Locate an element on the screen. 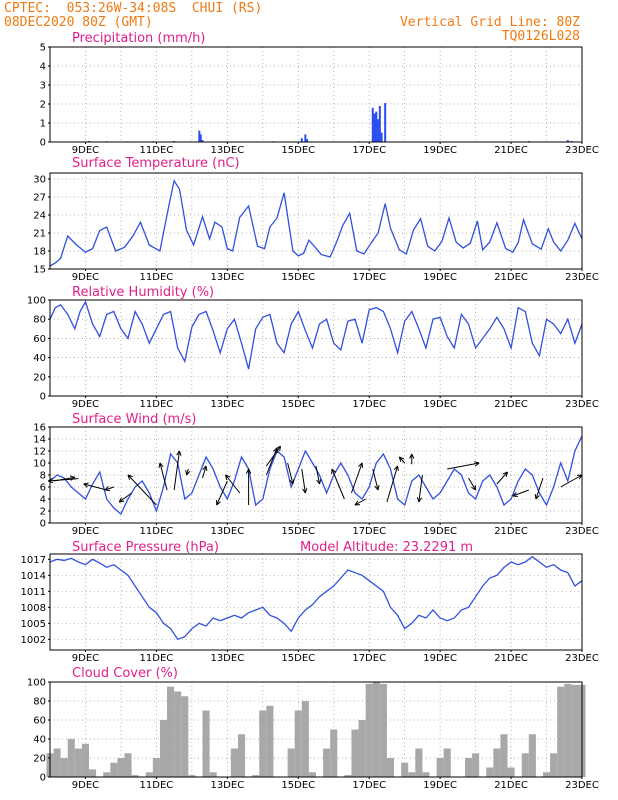 This screenshot has width=618, height=800. panel-frame is located at coordinates (316, 348).